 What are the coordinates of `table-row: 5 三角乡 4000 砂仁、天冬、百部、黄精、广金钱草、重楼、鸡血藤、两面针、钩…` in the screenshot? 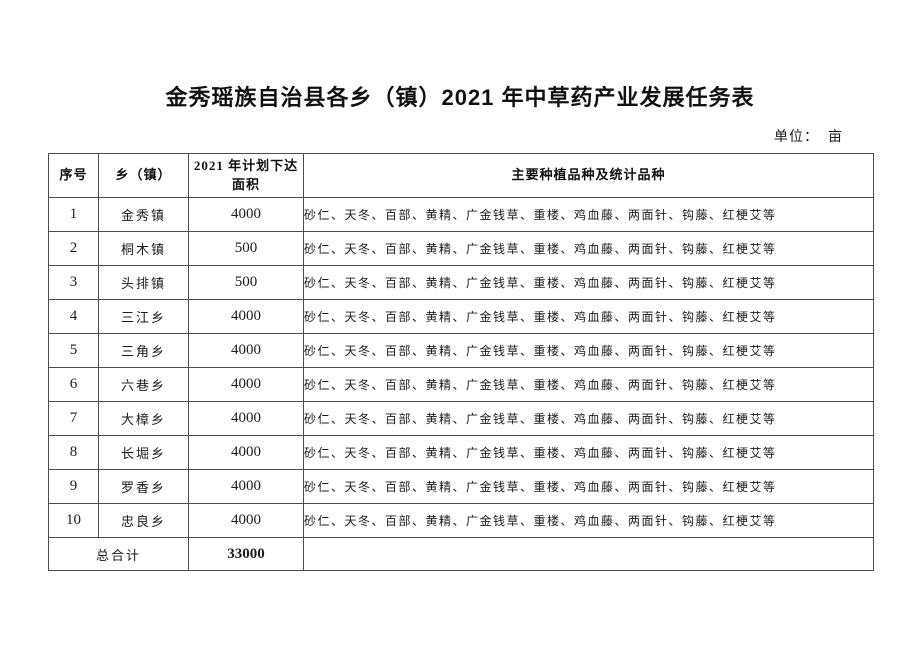 It's located at (461, 350).